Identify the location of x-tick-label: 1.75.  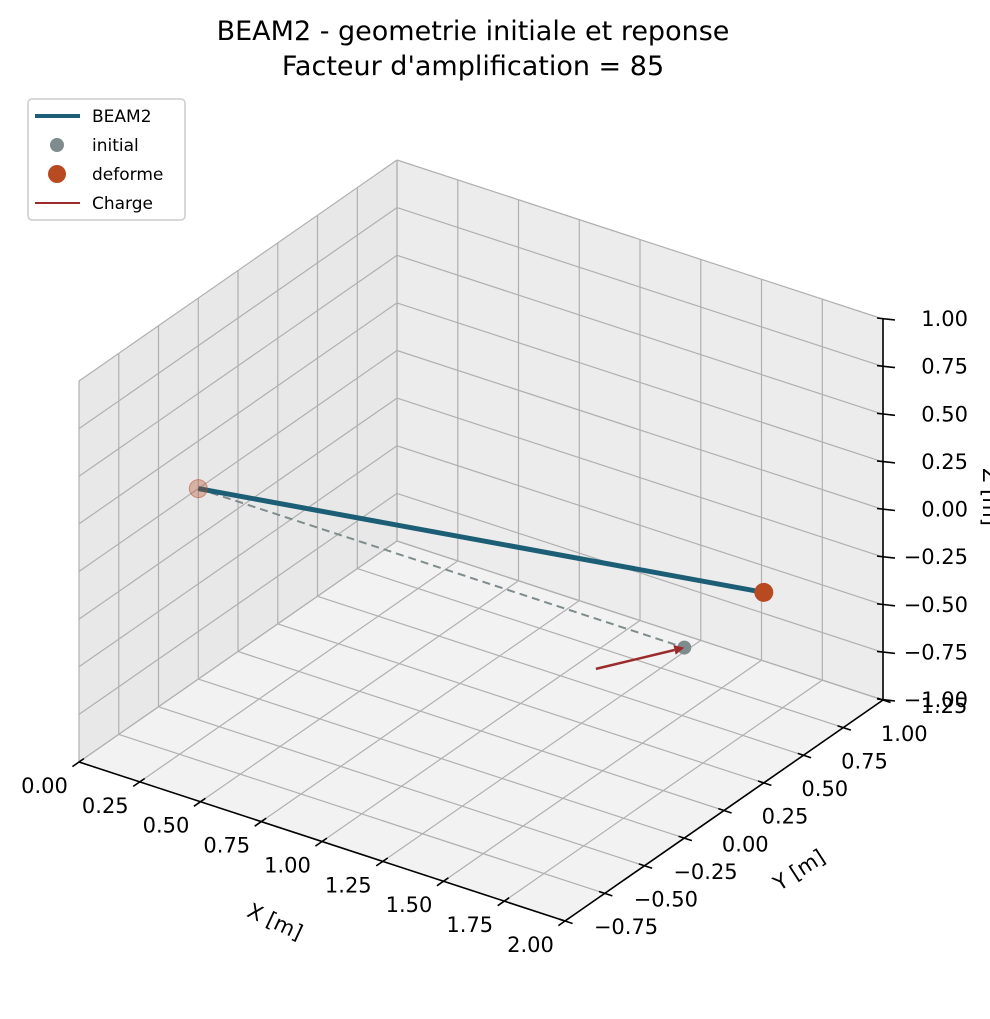
(469, 925).